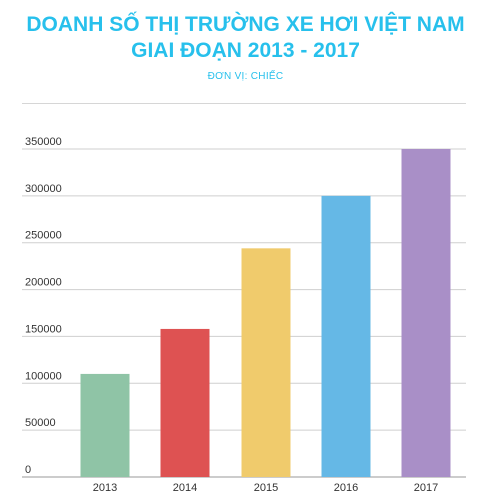 This screenshot has height=493, width=491. Describe the element at coordinates (245, 50) in the screenshot. I see `chart-title-line-2: GIAI ĐOẠN 2013 - 2017` at that location.